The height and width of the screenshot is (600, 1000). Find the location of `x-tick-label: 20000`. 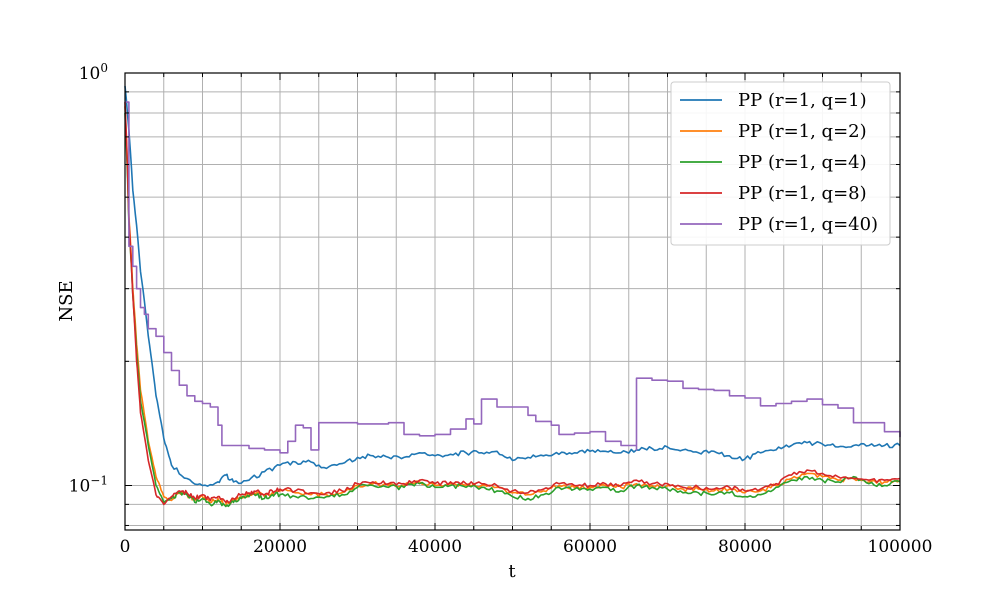

x-tick-label: 20000 is located at coordinates (280, 547).